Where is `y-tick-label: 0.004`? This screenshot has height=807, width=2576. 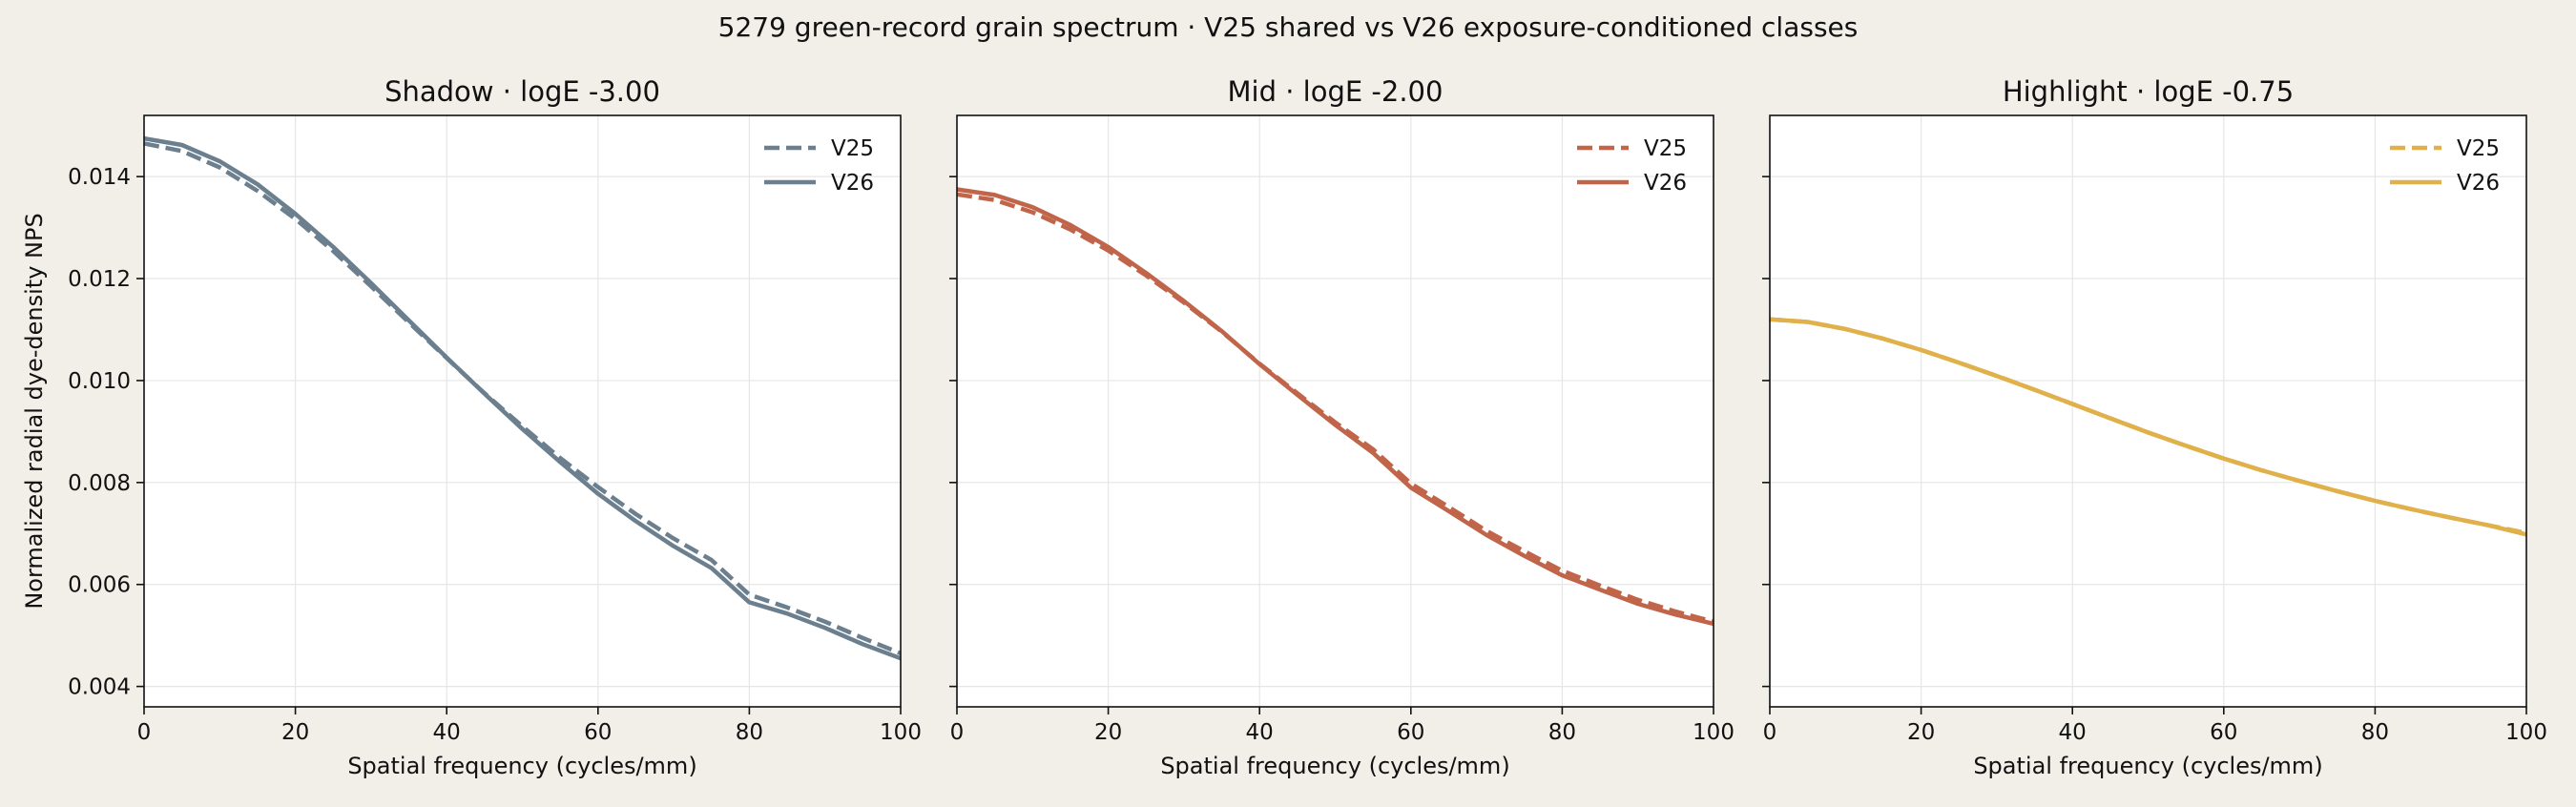 y-tick-label: 0.004 is located at coordinates (99, 687).